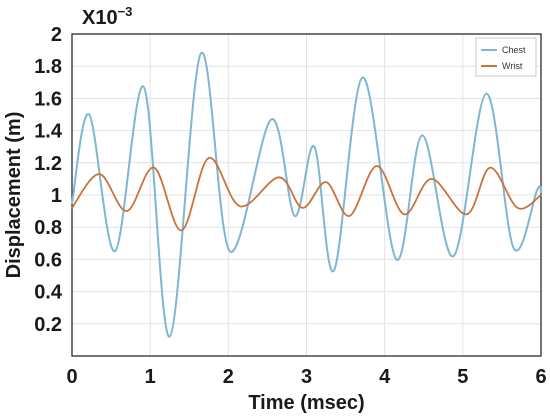 The image size is (550, 419). What do you see at coordinates (385, 377) in the screenshot?
I see `x-tick-label: 4` at bounding box center [385, 377].